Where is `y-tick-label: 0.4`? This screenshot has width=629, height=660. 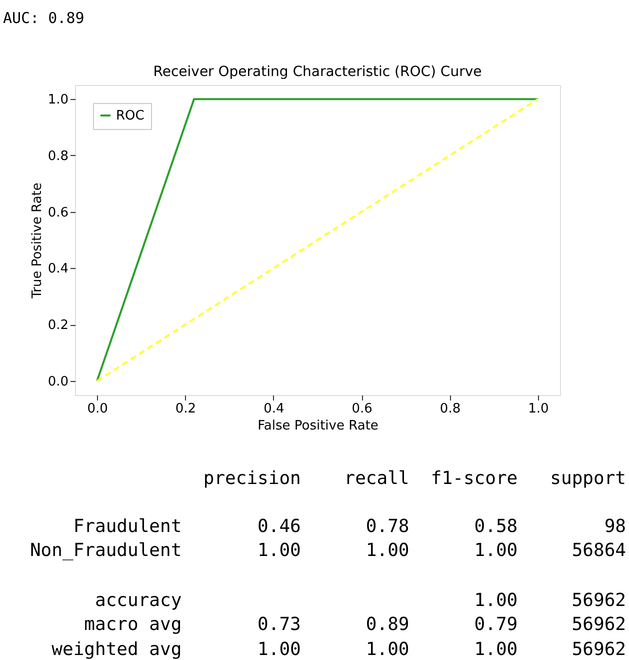 y-tick-label: 0.4 is located at coordinates (58, 269).